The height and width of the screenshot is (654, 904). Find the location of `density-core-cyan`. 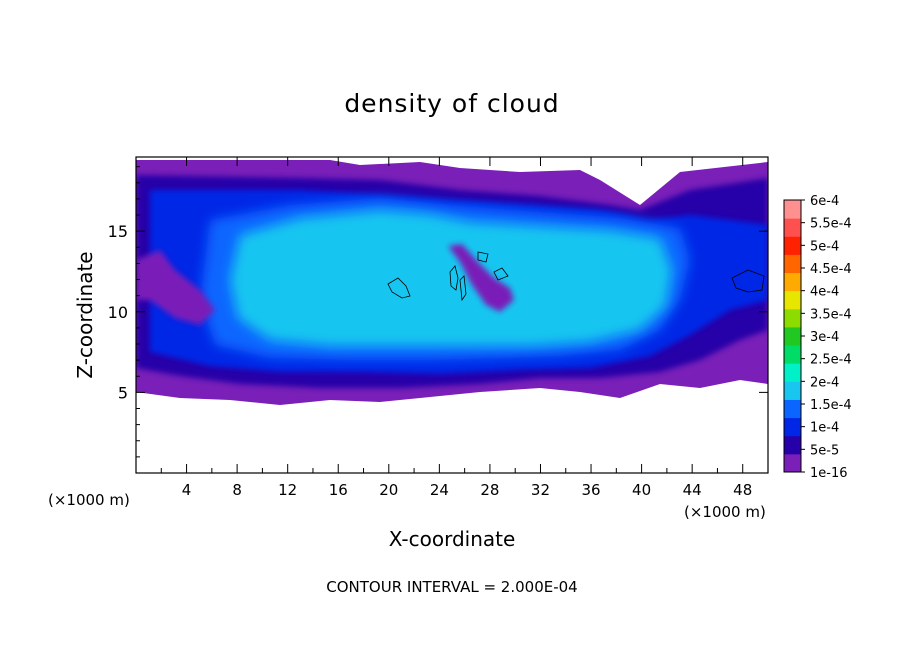

density-core-cyan is located at coordinates (451, 278).